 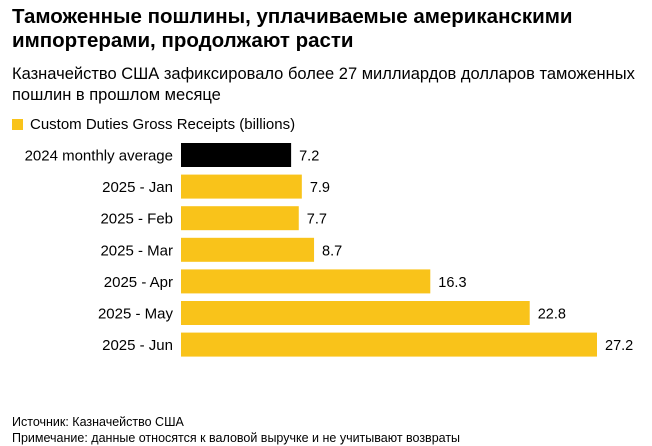 I want to click on category-label: 2025 - May, so click(x=136, y=314).